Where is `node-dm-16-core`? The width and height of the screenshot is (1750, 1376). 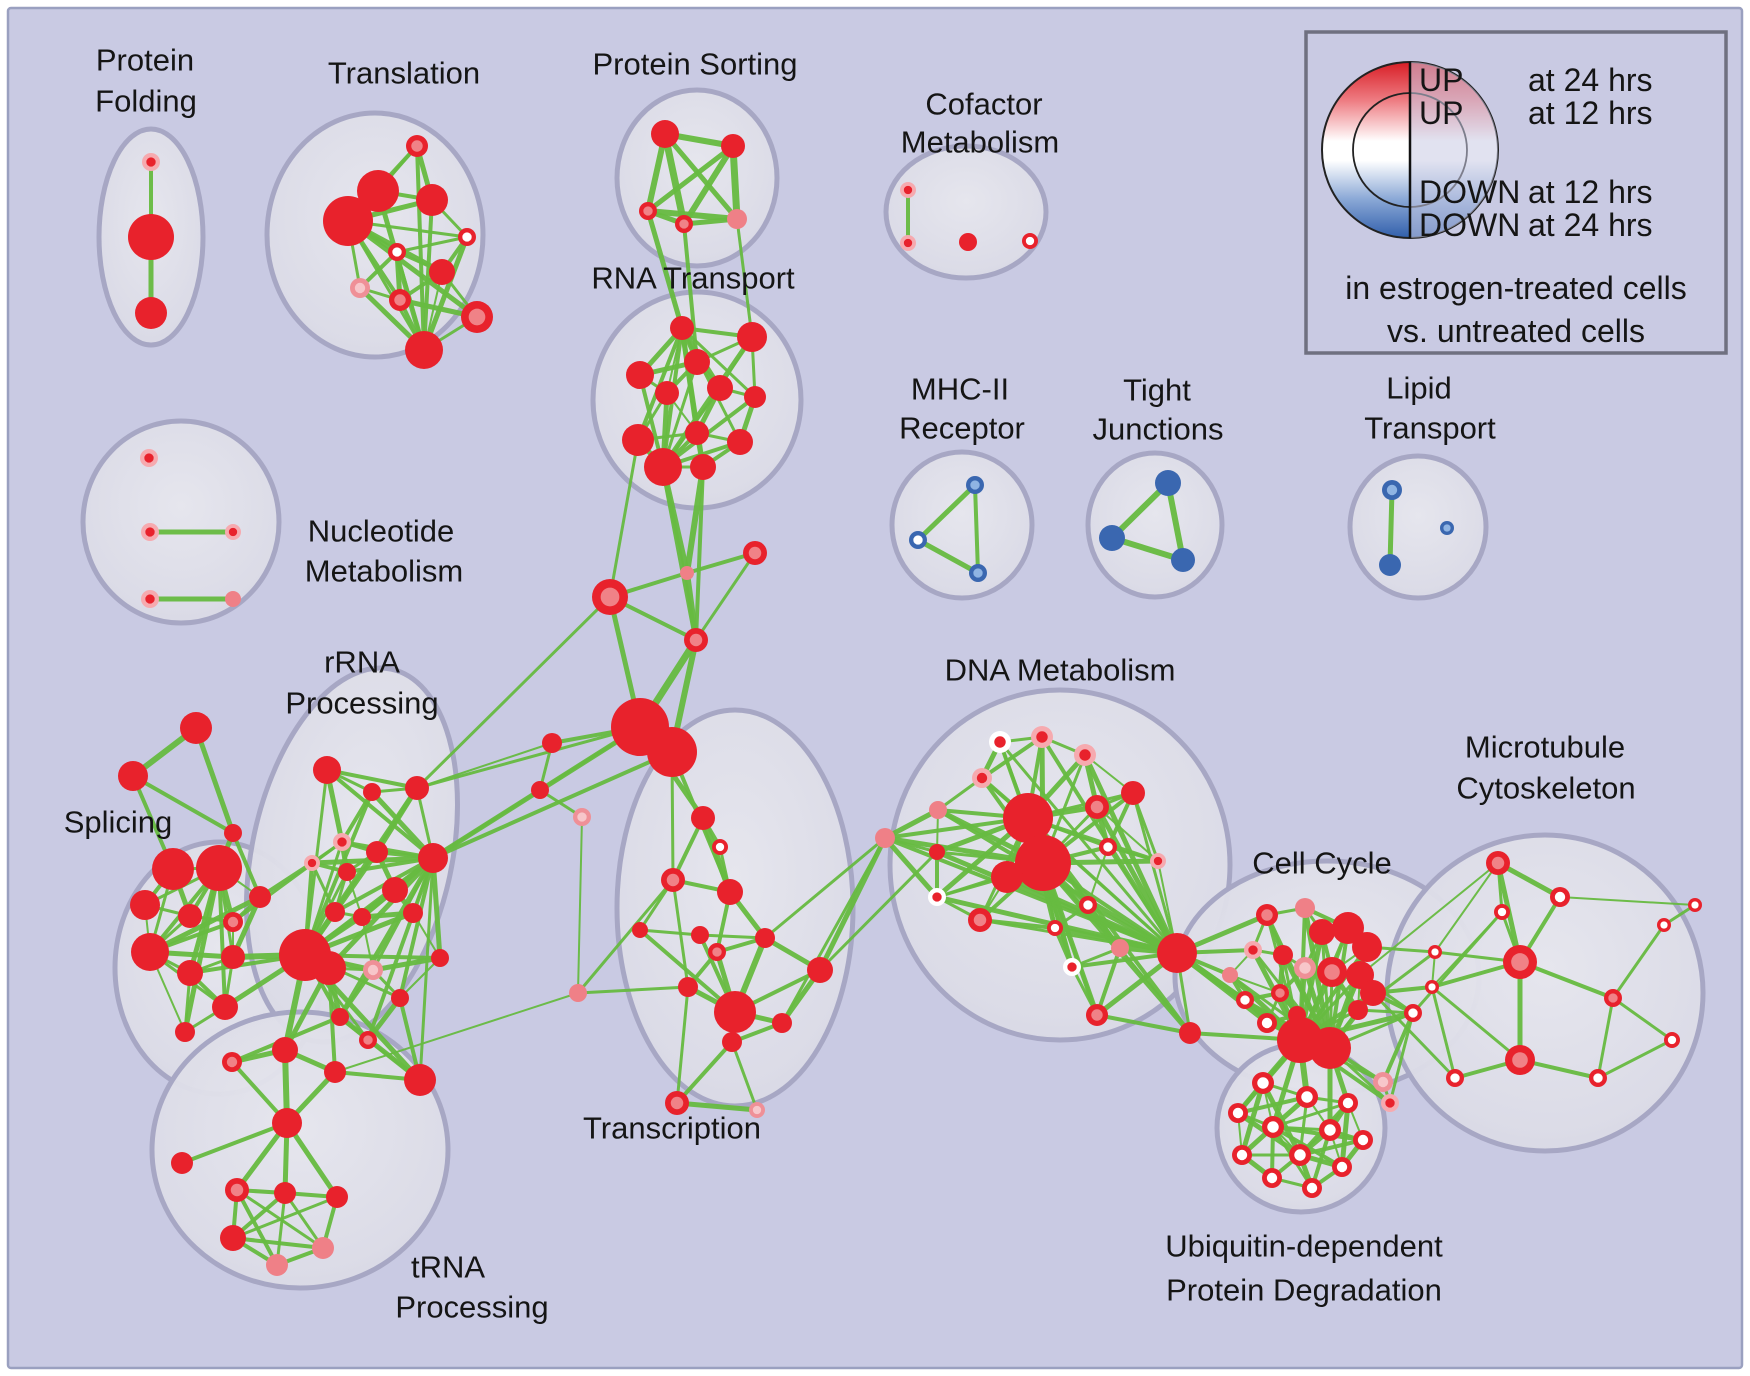
node-dm-16-core is located at coordinates (1088, 905).